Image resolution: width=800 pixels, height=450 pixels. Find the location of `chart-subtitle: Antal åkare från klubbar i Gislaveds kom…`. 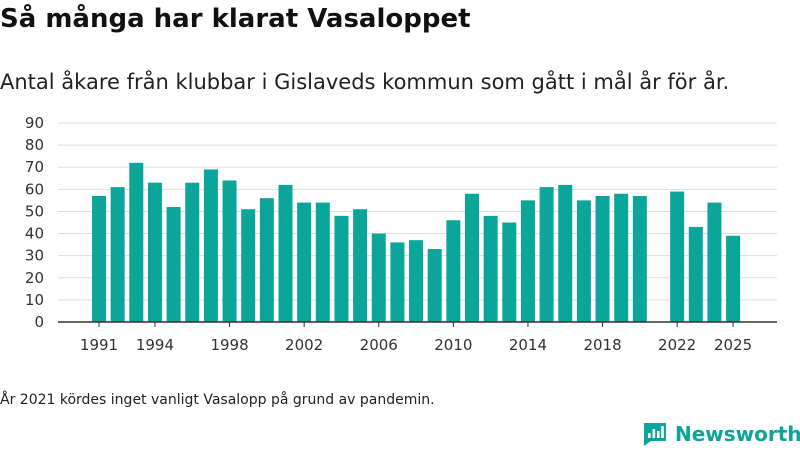

chart-subtitle: Antal åkare från klubbar i Gislaveds kom… is located at coordinates (365, 82).